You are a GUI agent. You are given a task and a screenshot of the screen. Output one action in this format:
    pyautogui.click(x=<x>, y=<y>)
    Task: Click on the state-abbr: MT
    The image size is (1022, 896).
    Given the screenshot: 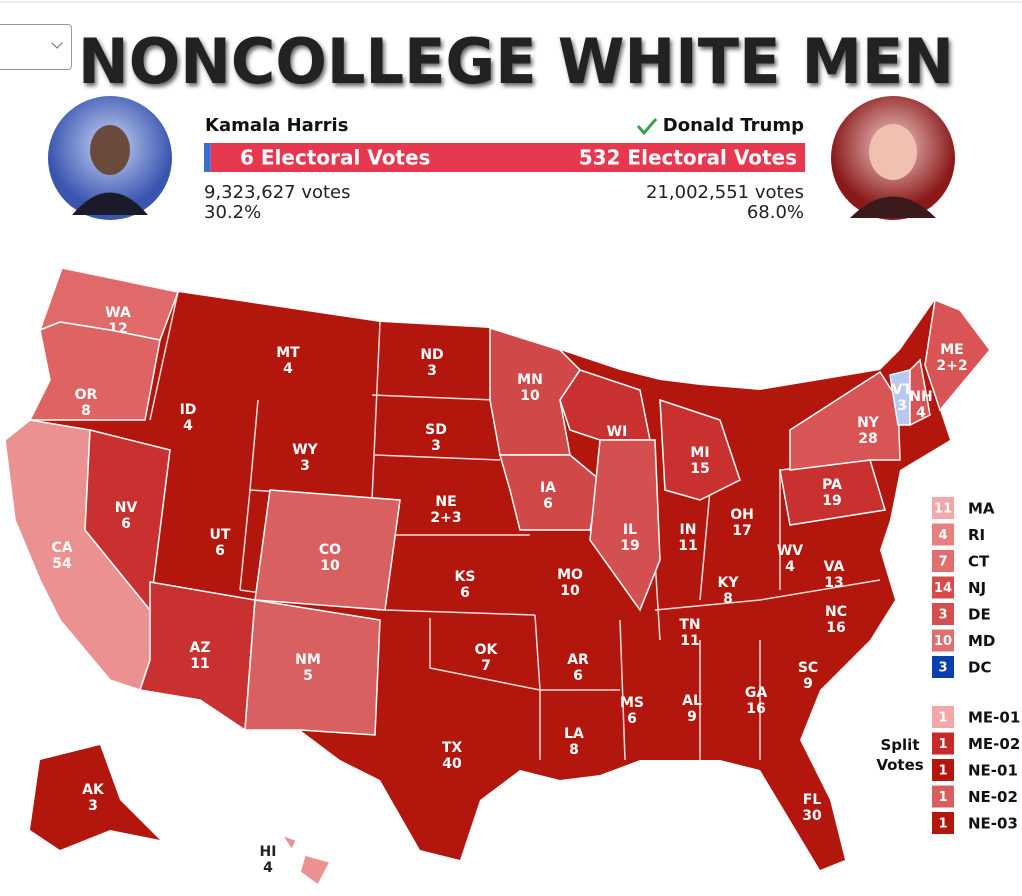 What is the action you would take?
    pyautogui.click(x=288, y=353)
    